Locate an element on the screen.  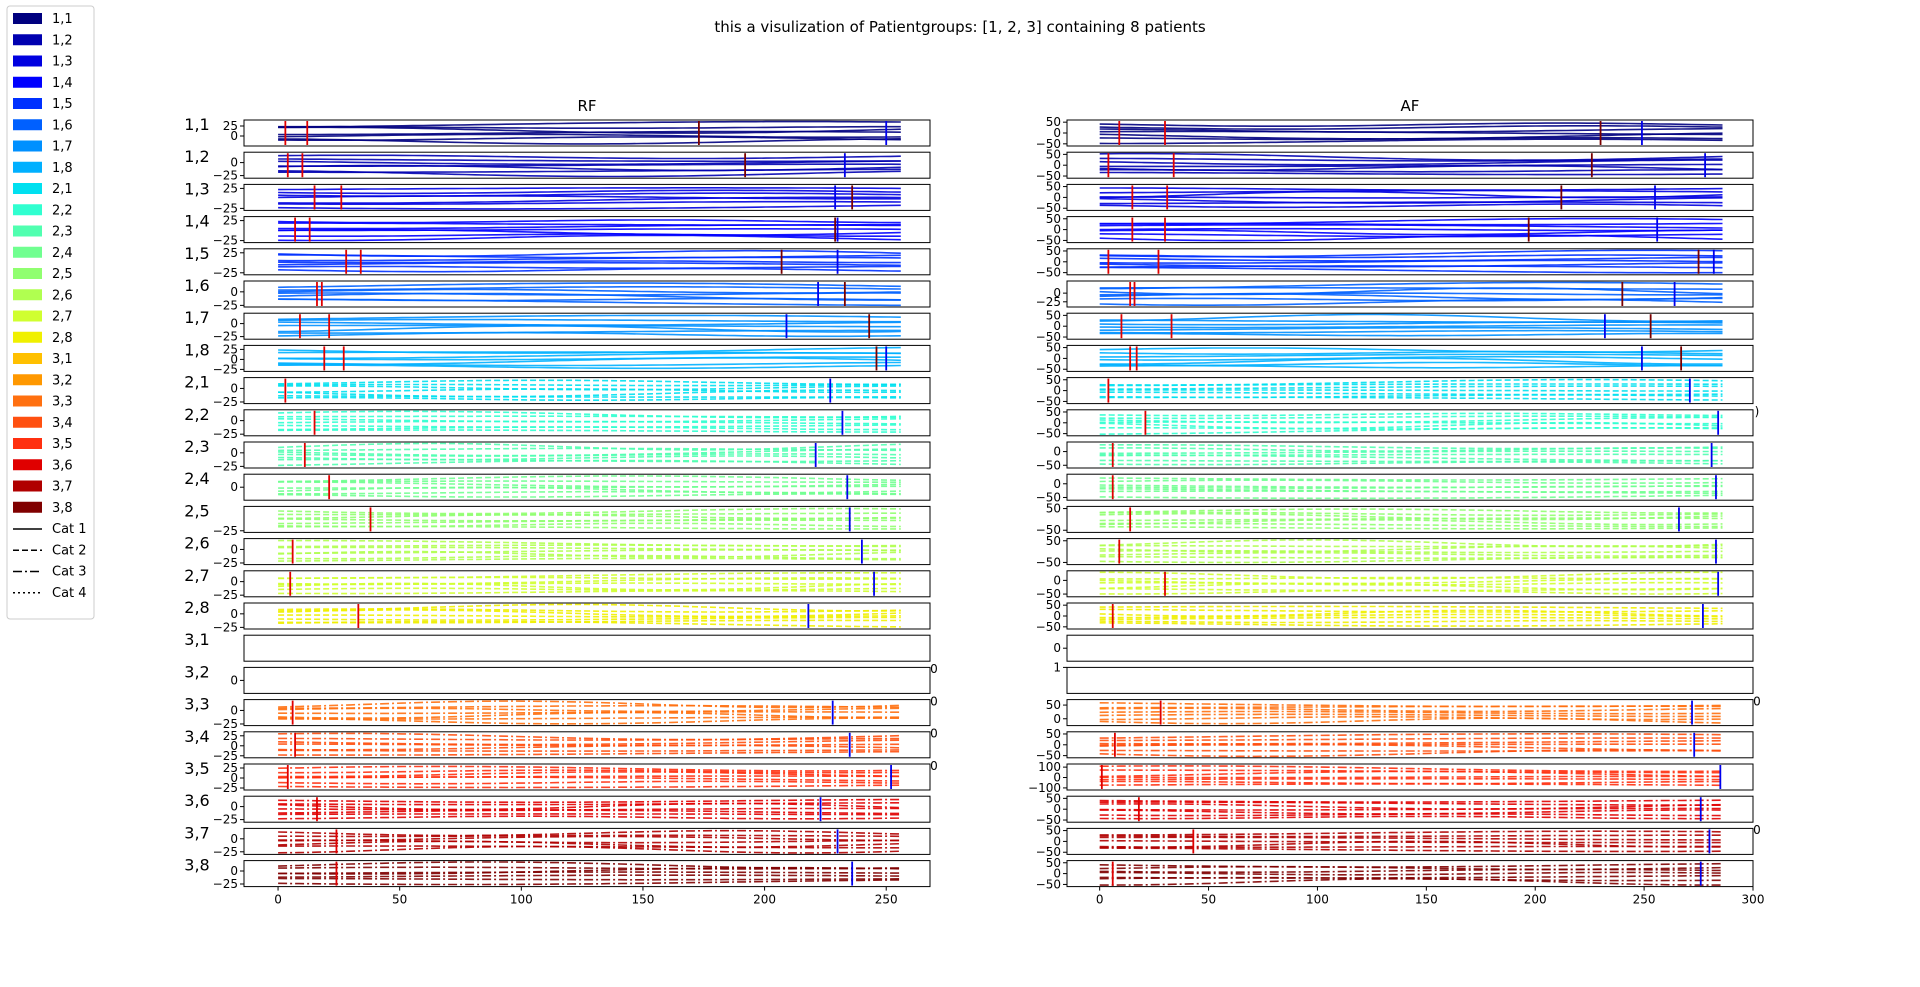
y-tick-label: 100 is located at coordinates (1049, 767).